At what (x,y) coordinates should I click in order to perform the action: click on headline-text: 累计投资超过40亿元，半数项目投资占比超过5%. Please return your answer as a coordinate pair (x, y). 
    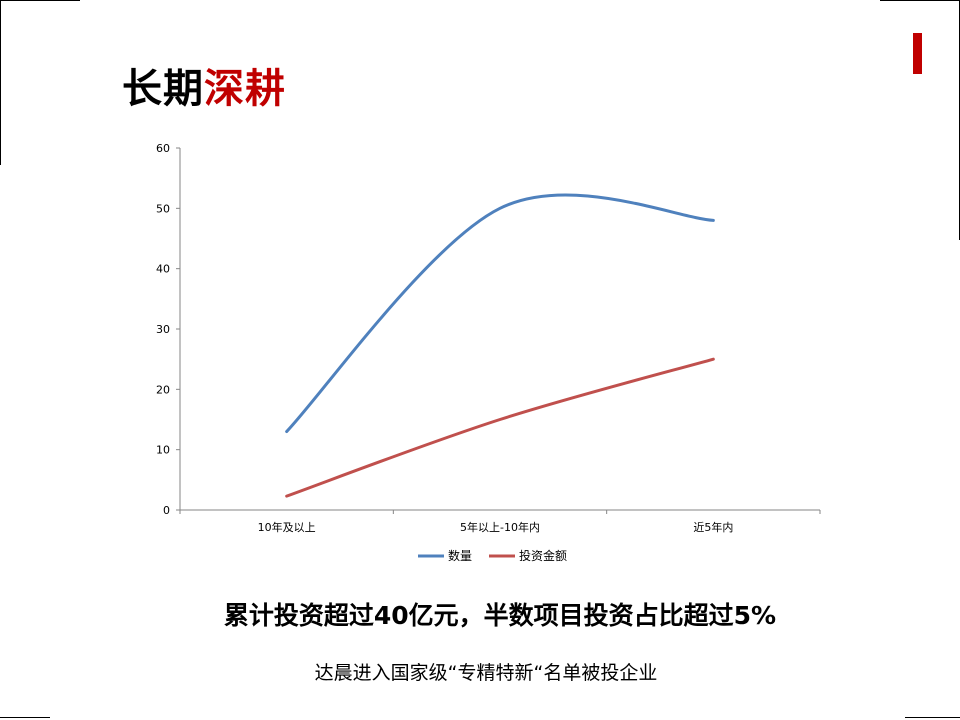
    Looking at the image, I should click on (500, 615).